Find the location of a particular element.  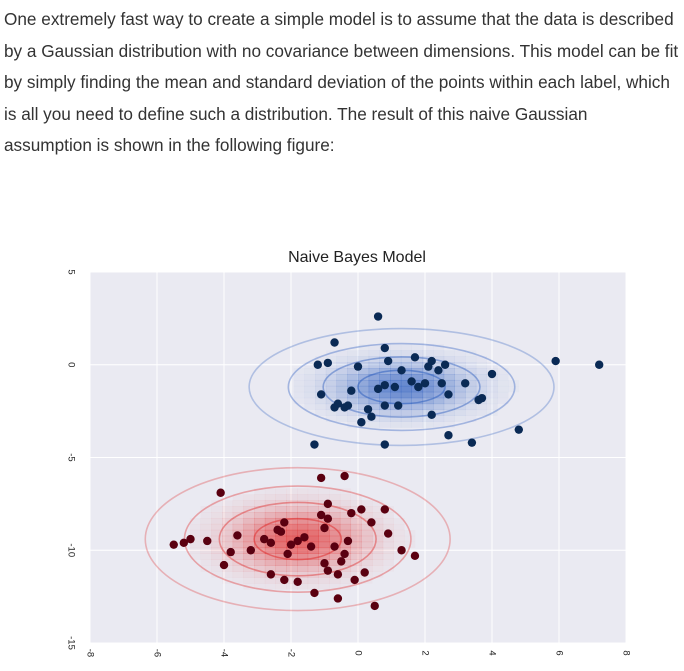

x-tick-label-0: -8 is located at coordinates (89, 653).